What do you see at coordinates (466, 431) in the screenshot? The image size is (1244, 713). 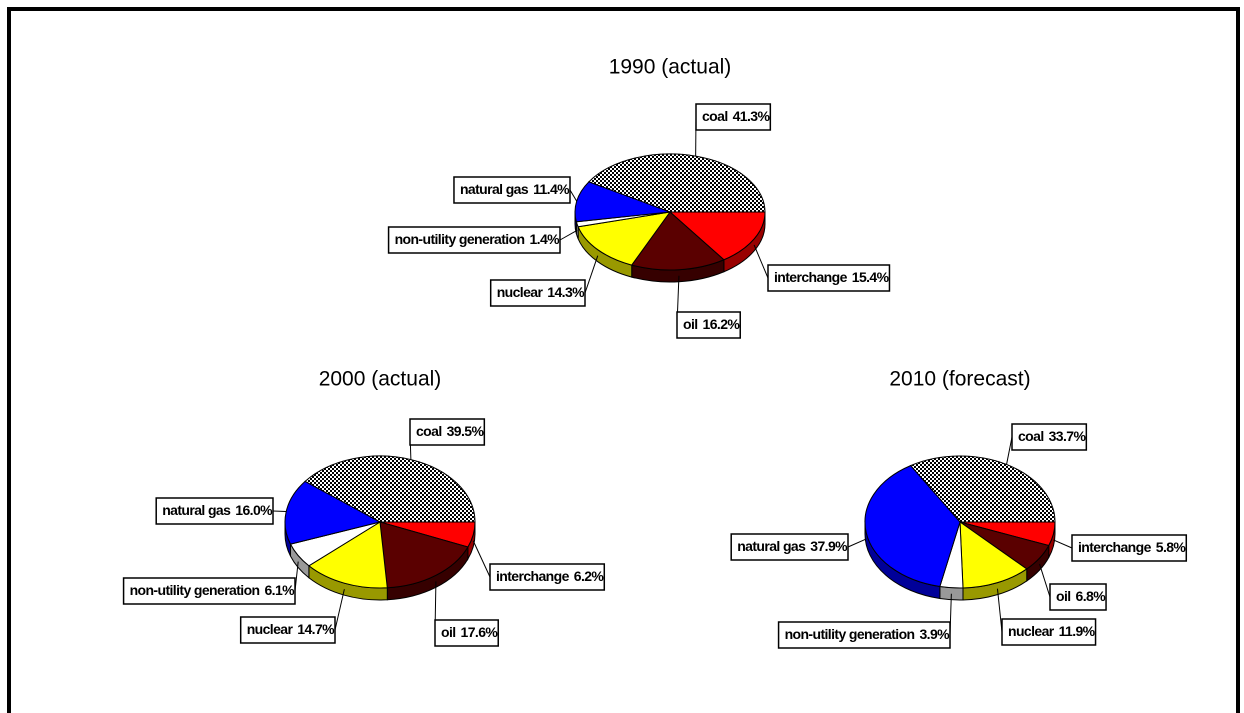 I see `value-label: 39.5%` at bounding box center [466, 431].